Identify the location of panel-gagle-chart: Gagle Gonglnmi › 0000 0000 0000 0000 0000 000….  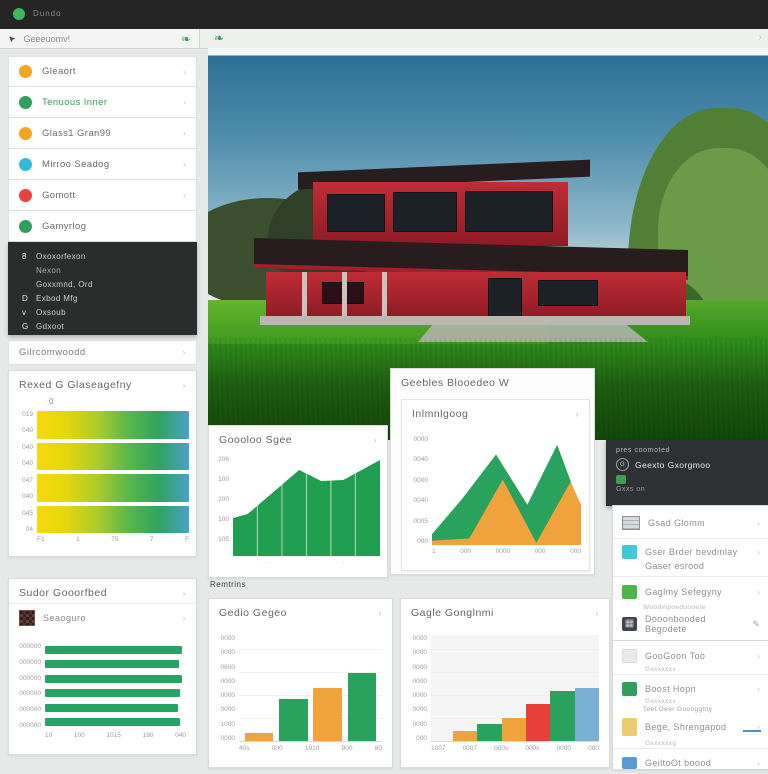
(505, 683).